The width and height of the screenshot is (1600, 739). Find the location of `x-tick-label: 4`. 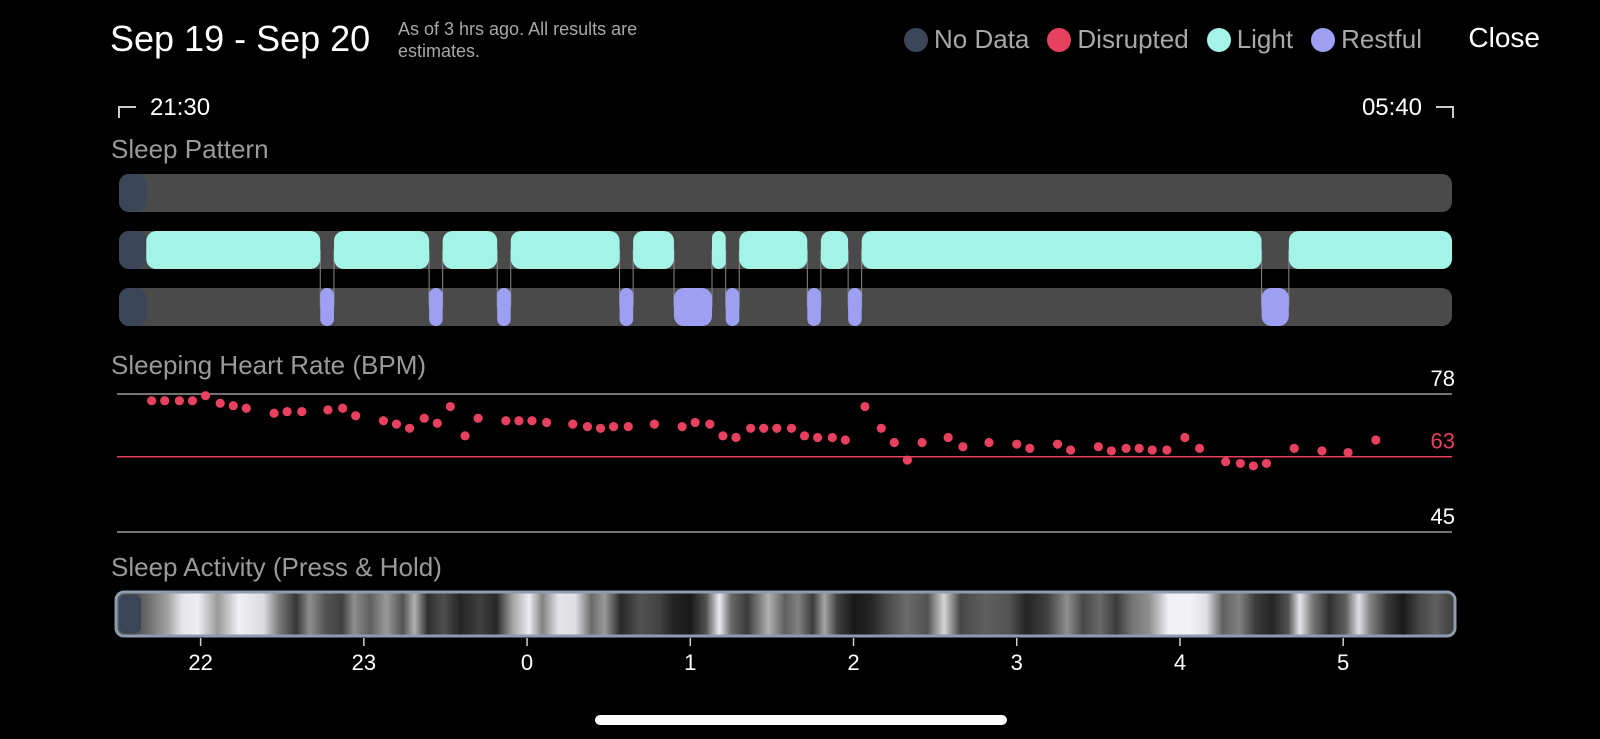

x-tick-label: 4 is located at coordinates (1180, 662).